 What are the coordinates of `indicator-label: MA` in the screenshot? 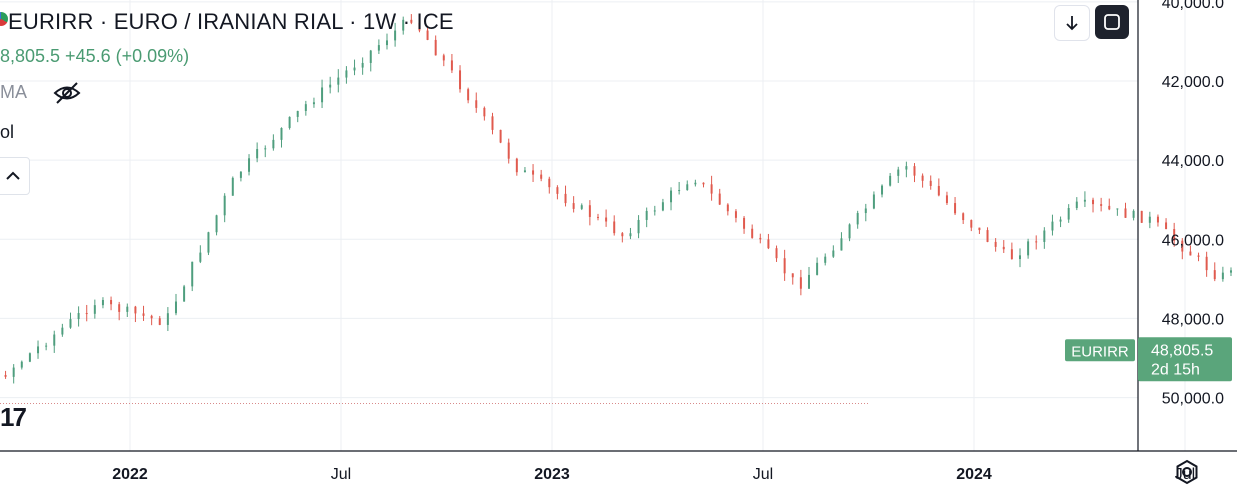 It's located at (13, 92).